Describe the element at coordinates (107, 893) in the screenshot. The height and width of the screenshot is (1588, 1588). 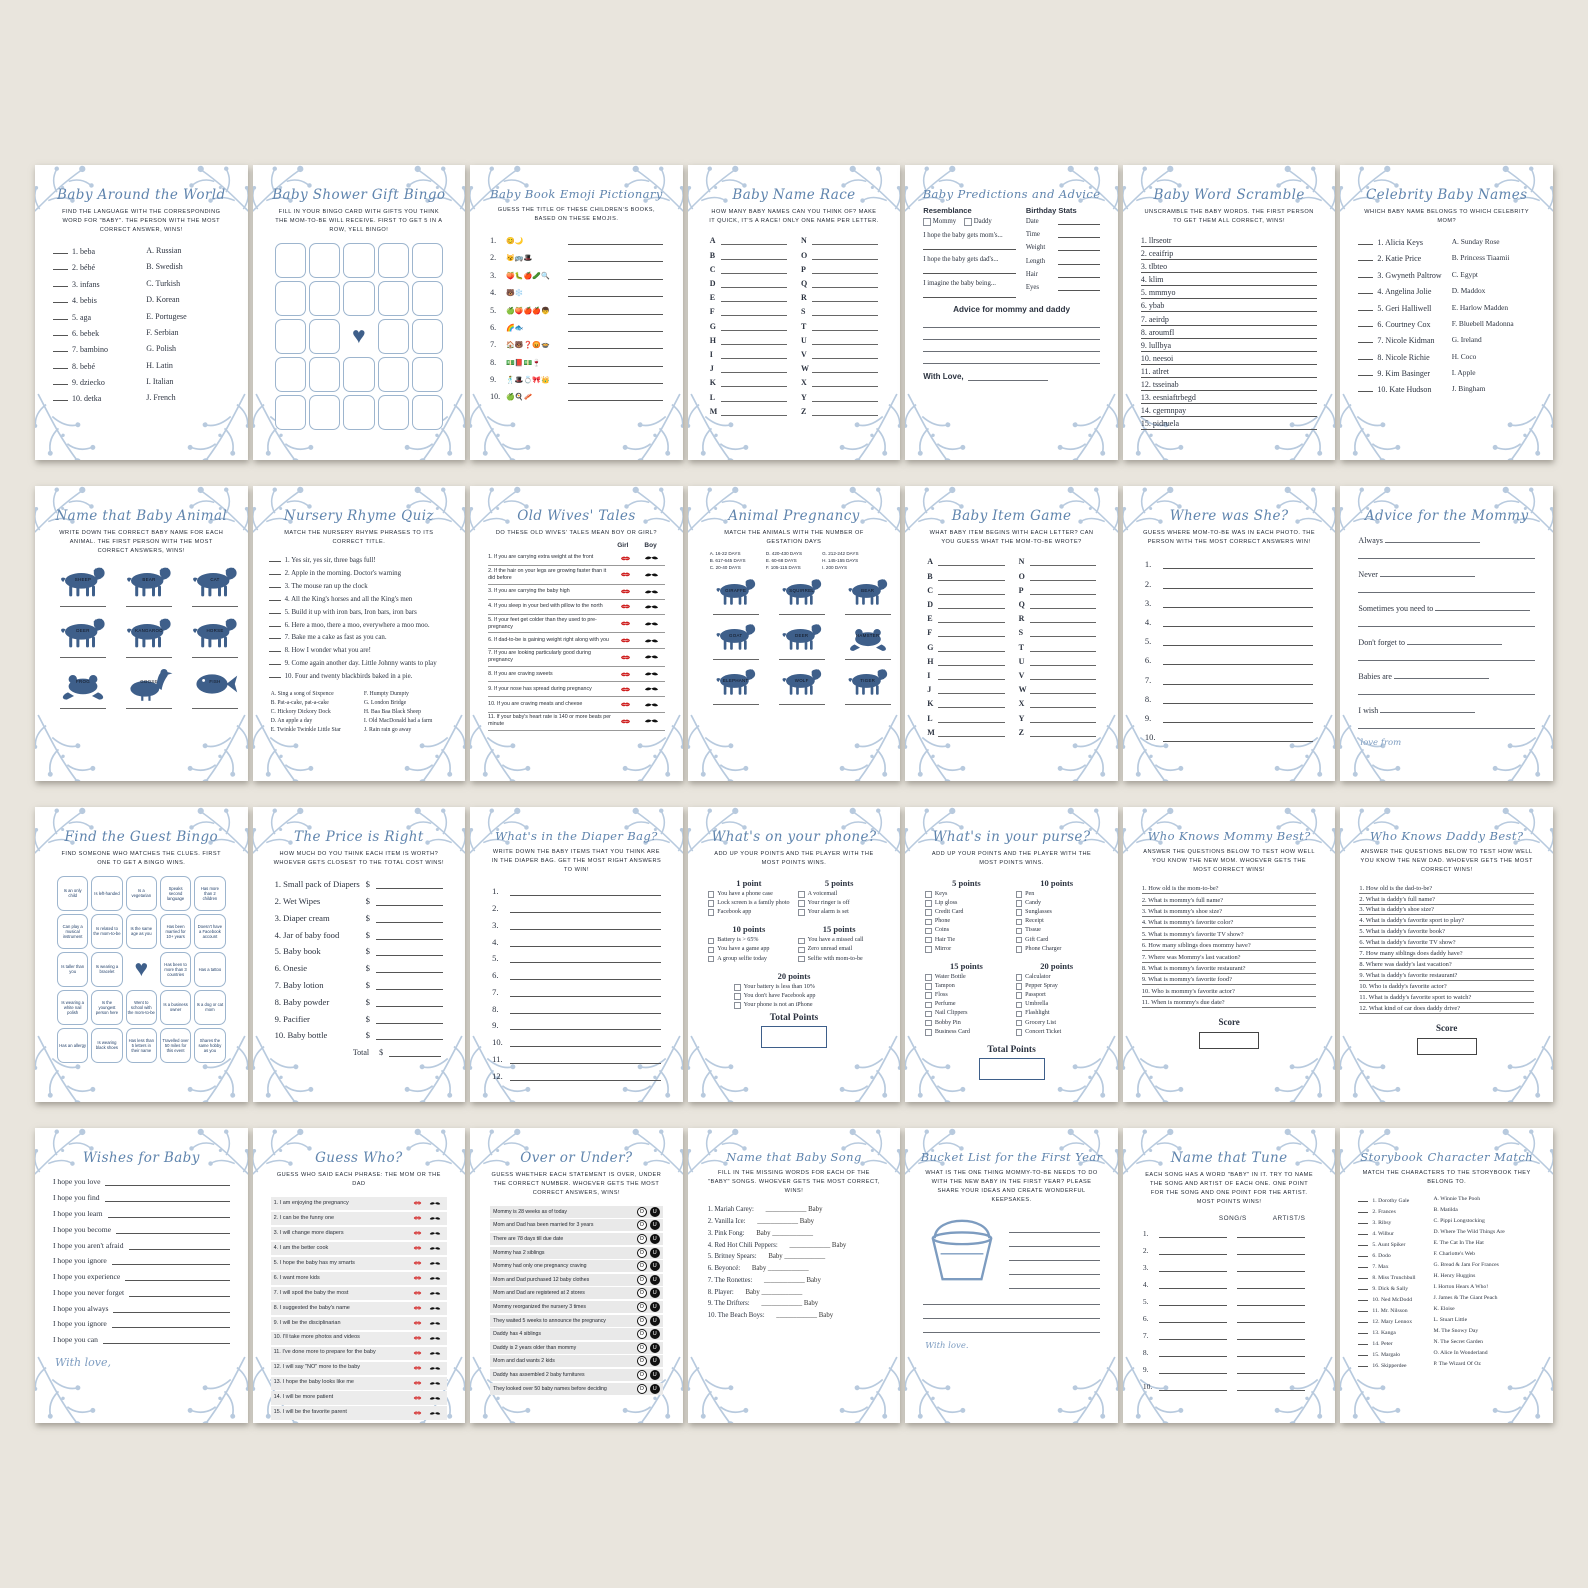
I see `bingo-cell: Is left-handed` at that location.